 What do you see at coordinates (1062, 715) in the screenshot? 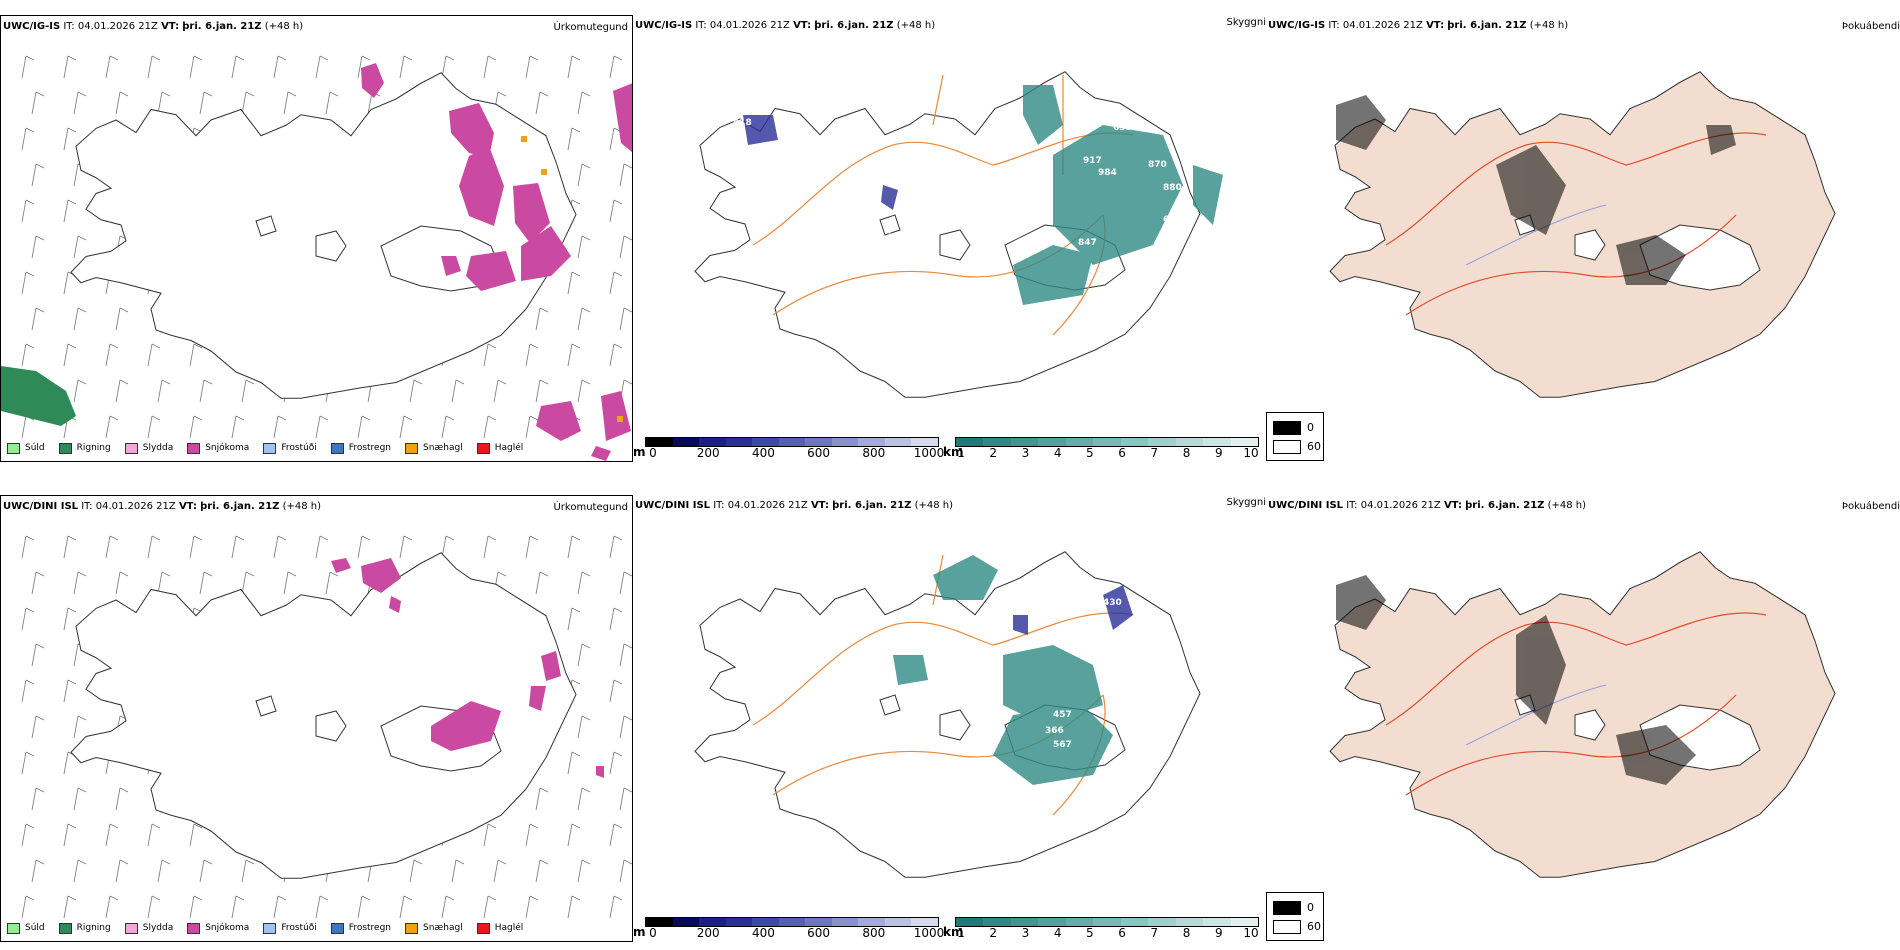
I see `station-label: 457` at bounding box center [1062, 715].